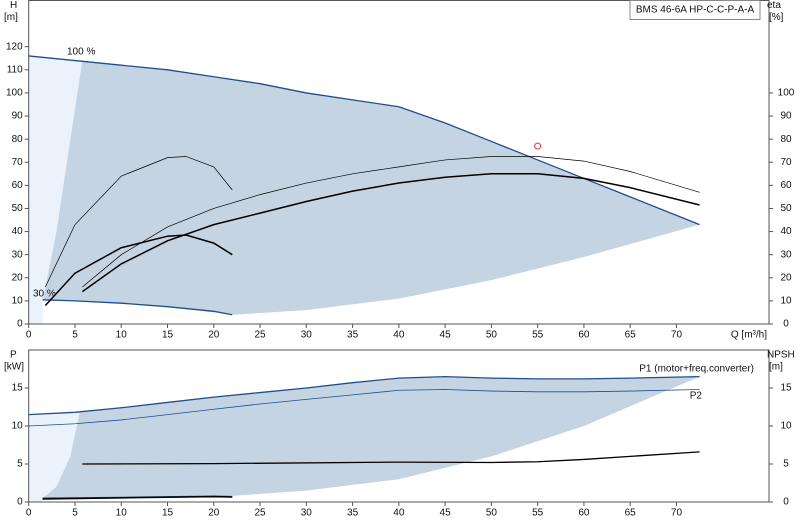 The image size is (800, 520). Describe the element at coordinates (14, 46) in the screenshot. I see `y-tick-label: 120` at that location.